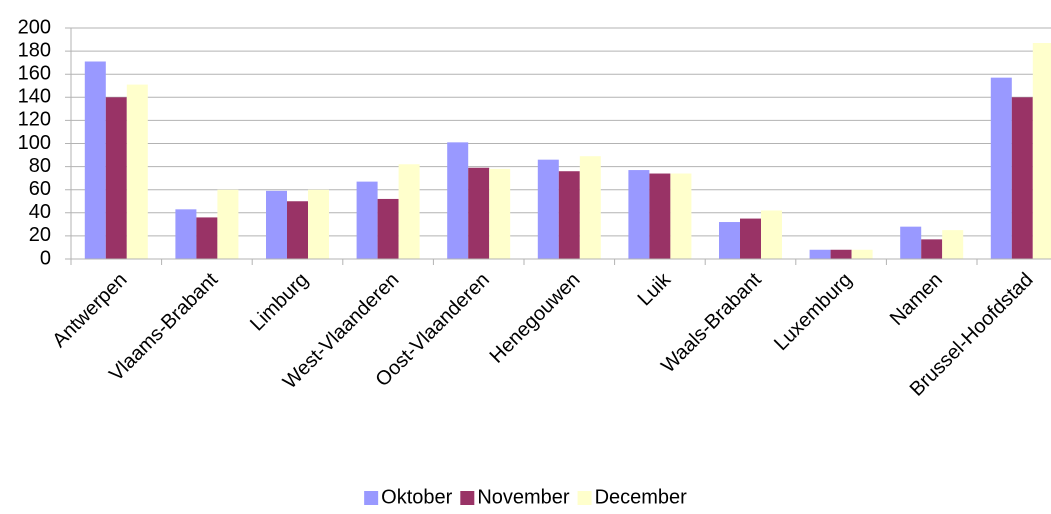 This screenshot has height=514, width=1051. What do you see at coordinates (40, 235) in the screenshot?
I see `y-tick-label: 20` at bounding box center [40, 235].